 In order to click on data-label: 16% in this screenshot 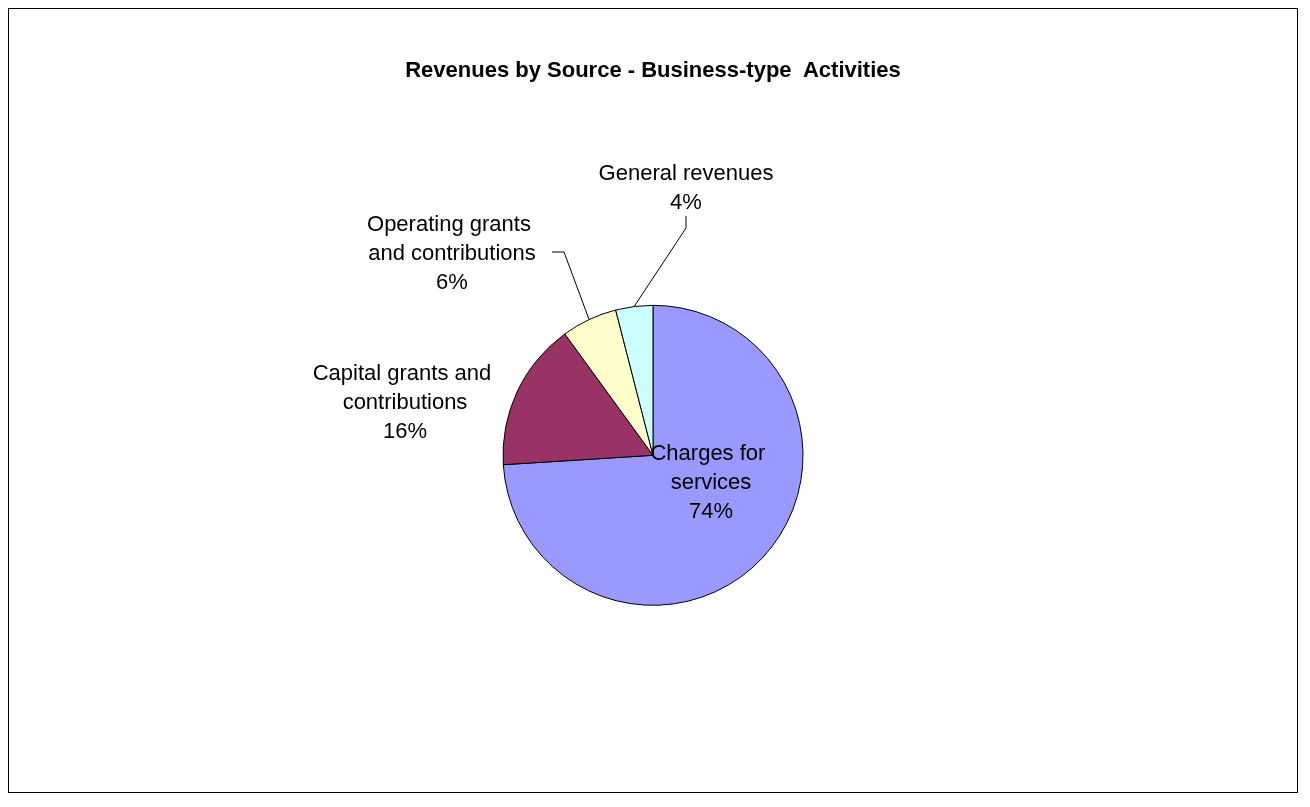, I will do `click(405, 430)`.